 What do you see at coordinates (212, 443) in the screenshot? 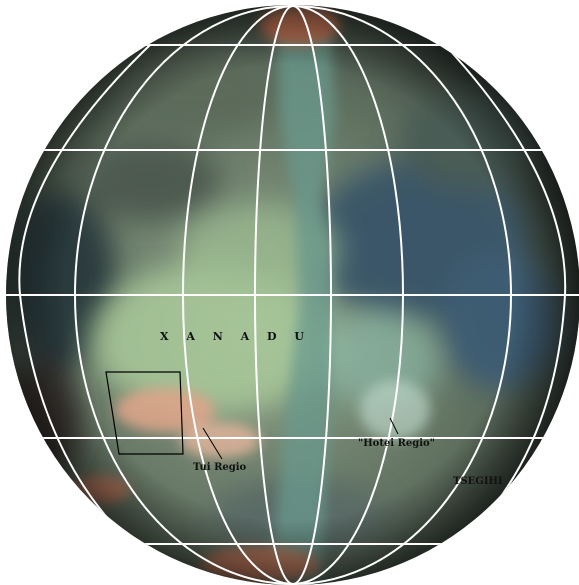
I see `tui-regio-leader` at bounding box center [212, 443].